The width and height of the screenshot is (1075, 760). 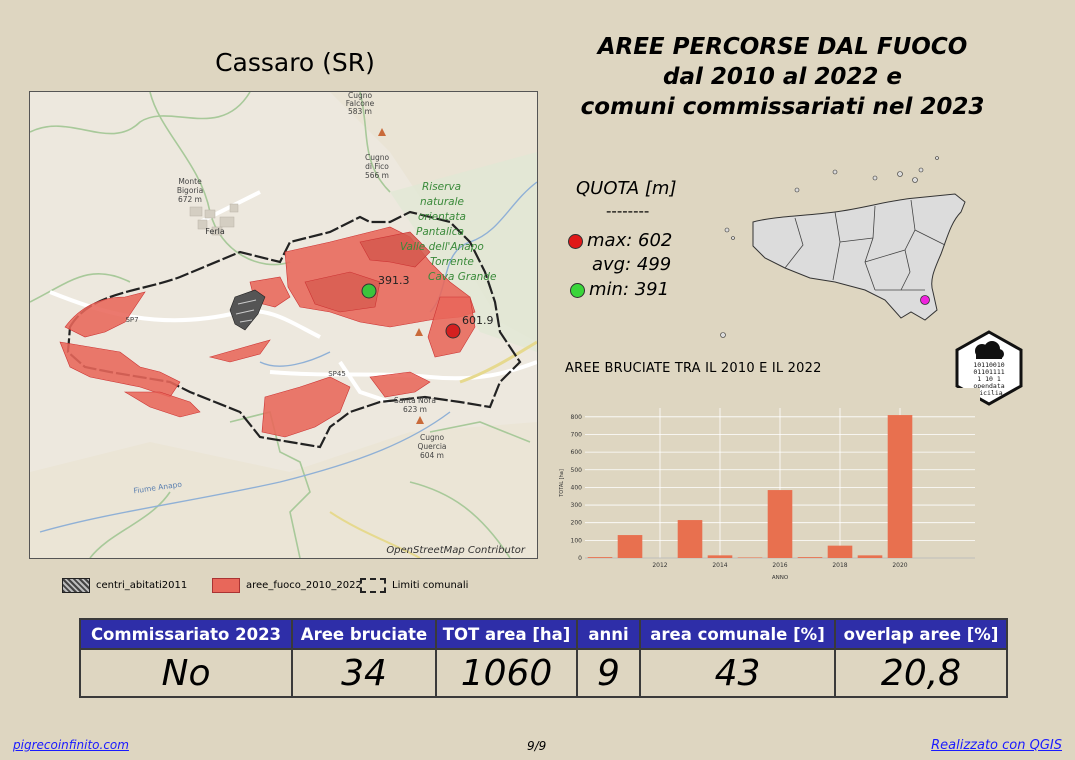 What do you see at coordinates (364, 673) in the screenshot?
I see `stats-value-aree: 34` at bounding box center [364, 673].